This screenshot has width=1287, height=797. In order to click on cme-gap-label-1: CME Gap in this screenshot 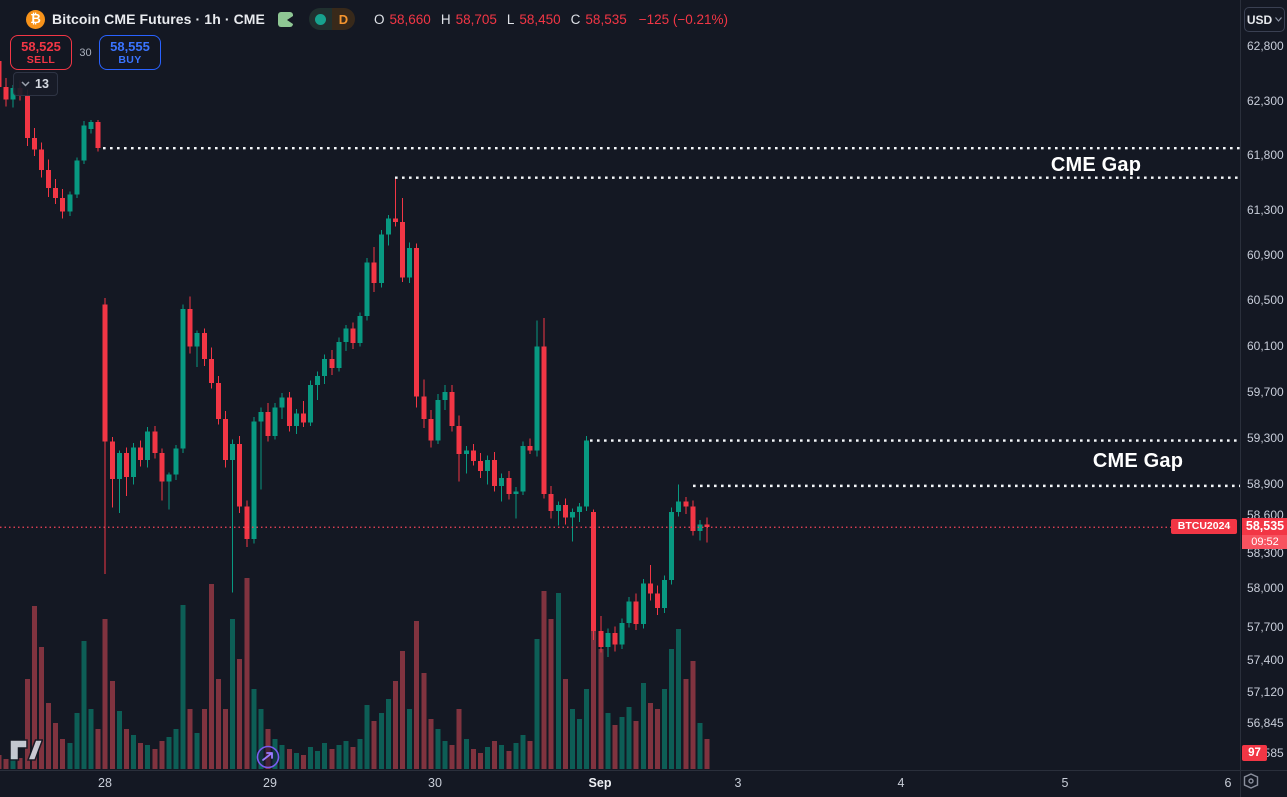, I will do `click(1096, 165)`.